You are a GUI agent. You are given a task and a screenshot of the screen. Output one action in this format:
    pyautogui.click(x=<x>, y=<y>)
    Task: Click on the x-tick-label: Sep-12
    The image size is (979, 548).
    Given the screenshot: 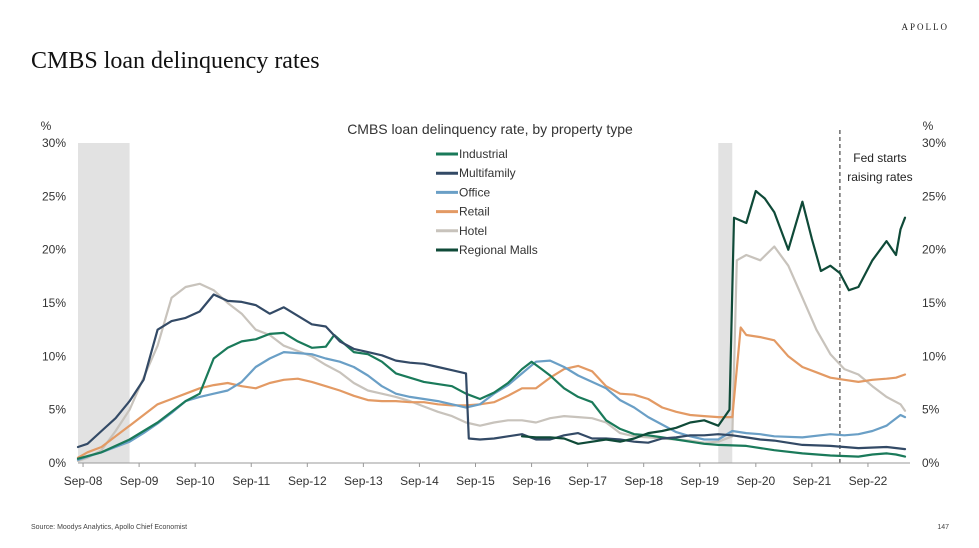 What is the action you would take?
    pyautogui.click(x=307, y=481)
    